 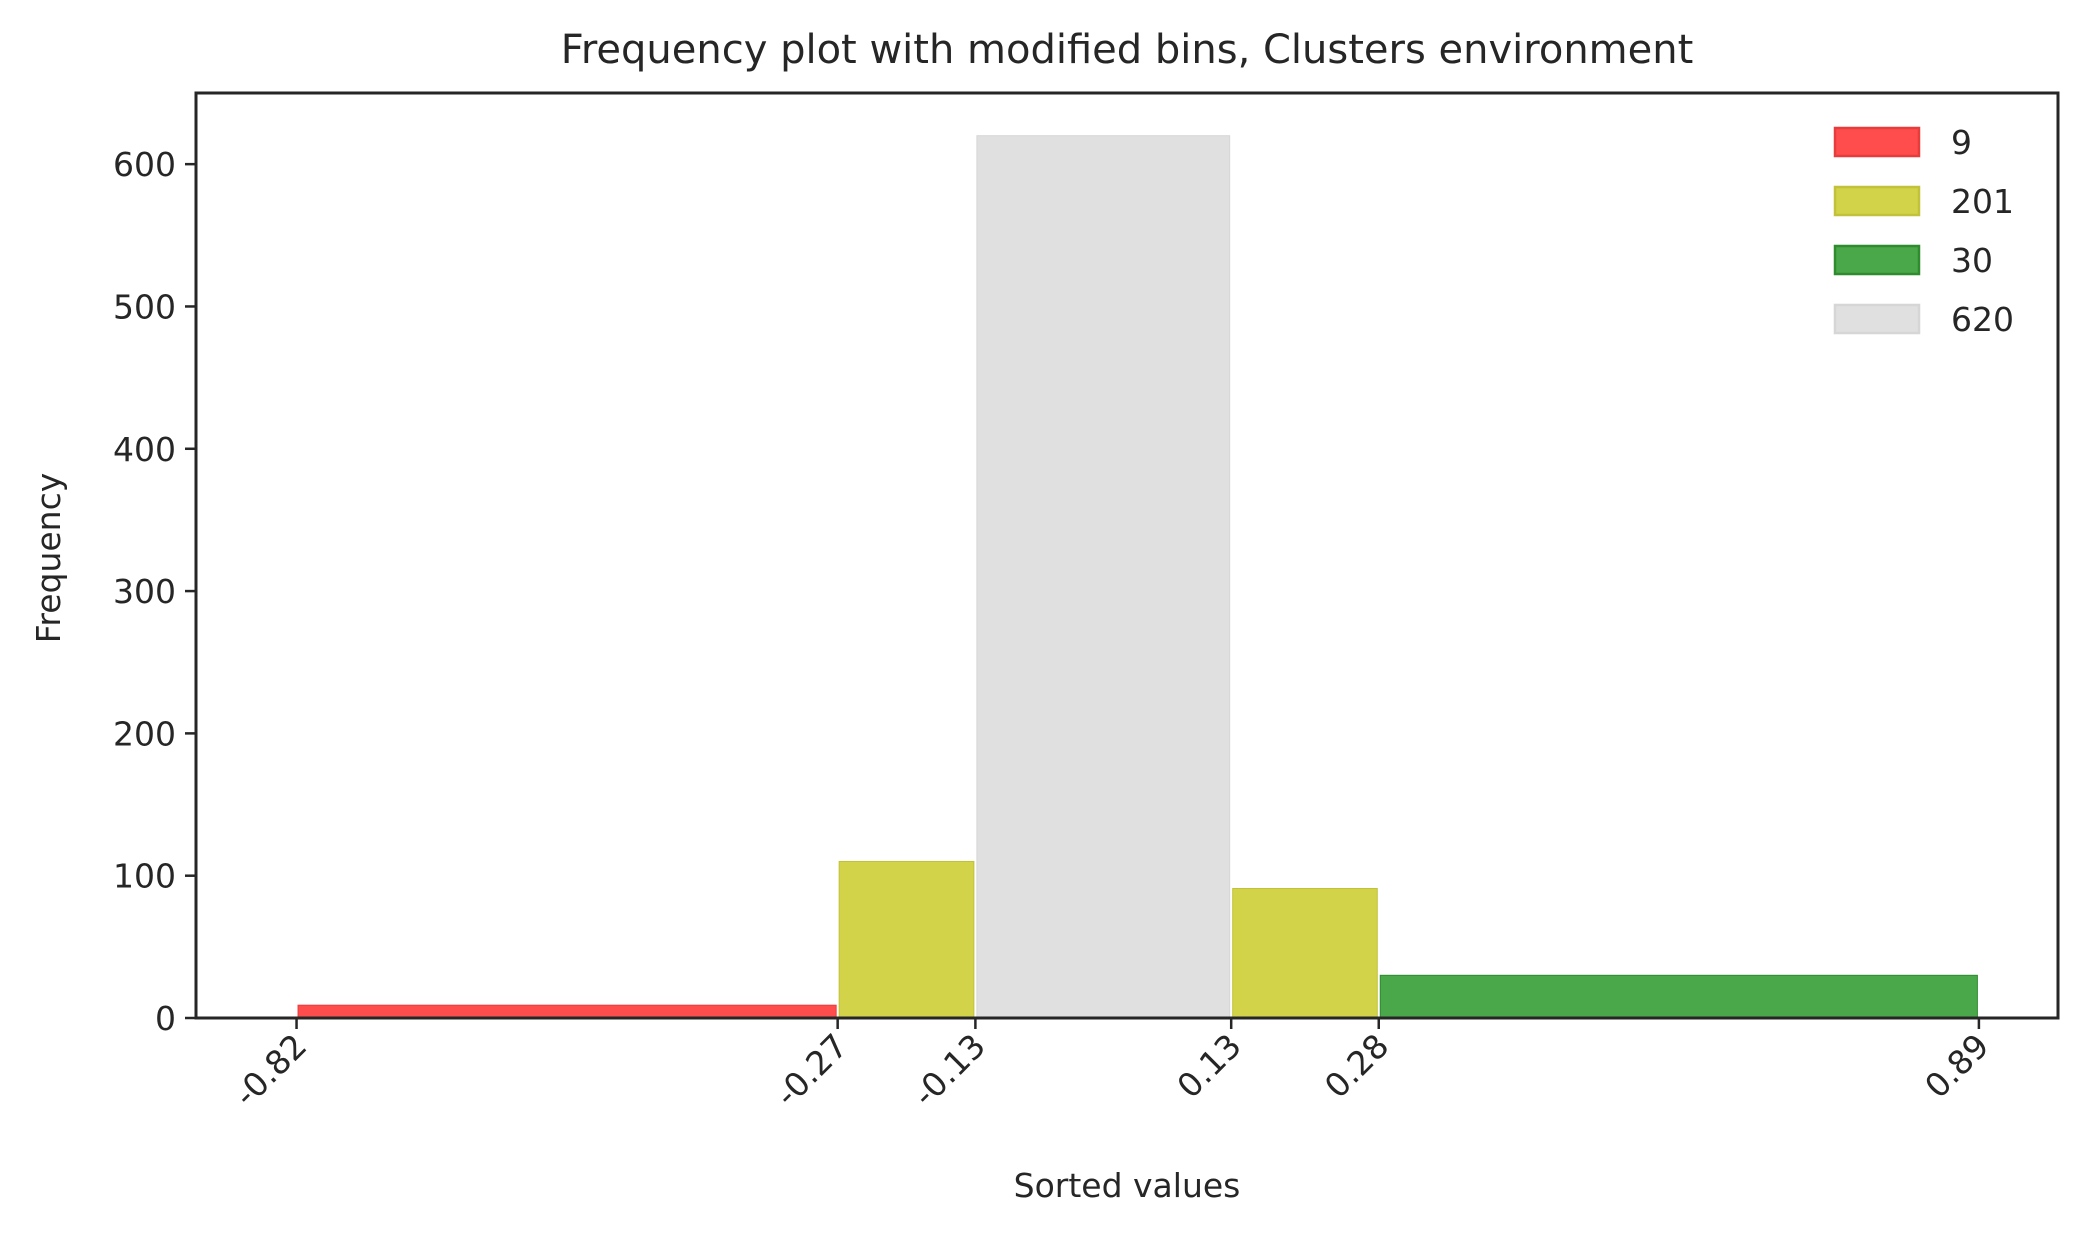 What do you see at coordinates (949, 1070) in the screenshot?
I see `x-tick-label-2: -0.13` at bounding box center [949, 1070].